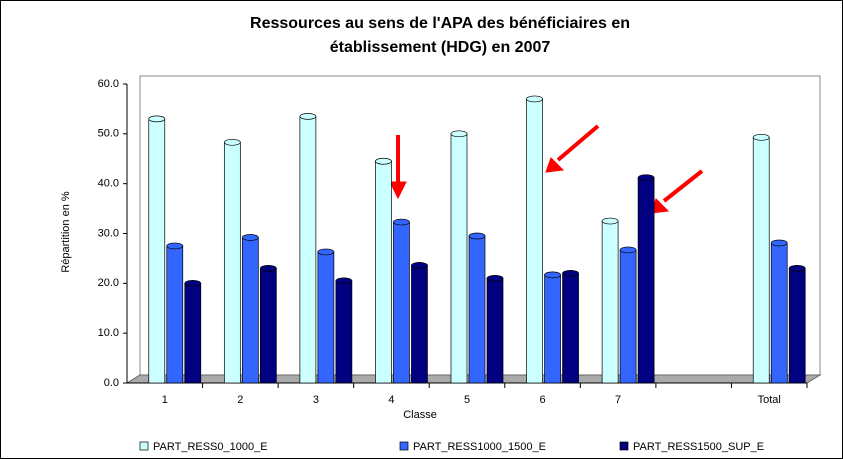  What do you see at coordinates (618, 400) in the screenshot?
I see `x-tick-label: 7` at bounding box center [618, 400].